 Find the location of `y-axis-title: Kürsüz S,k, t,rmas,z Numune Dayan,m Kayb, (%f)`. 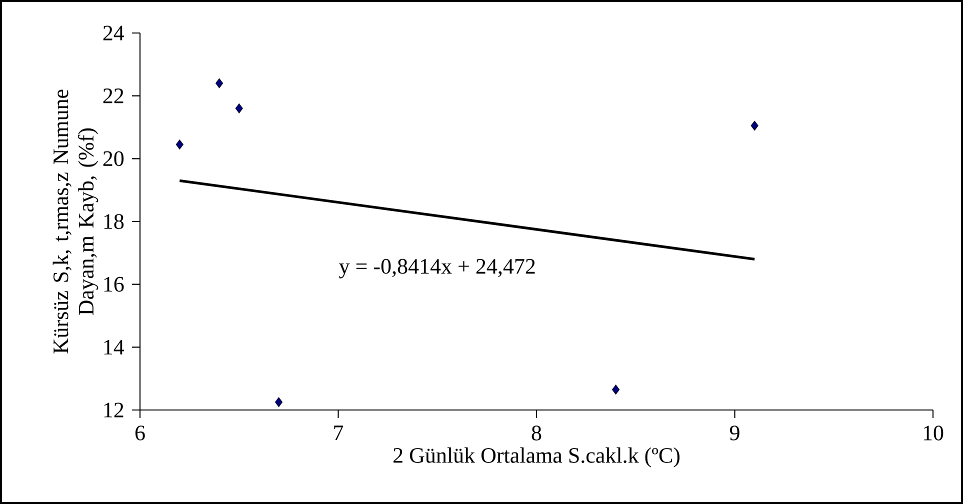

y-axis-title: Kürsüz S,k, t,rmas,z Numune Dayan,m Kayb, (%f) is located at coordinates (75, 222).